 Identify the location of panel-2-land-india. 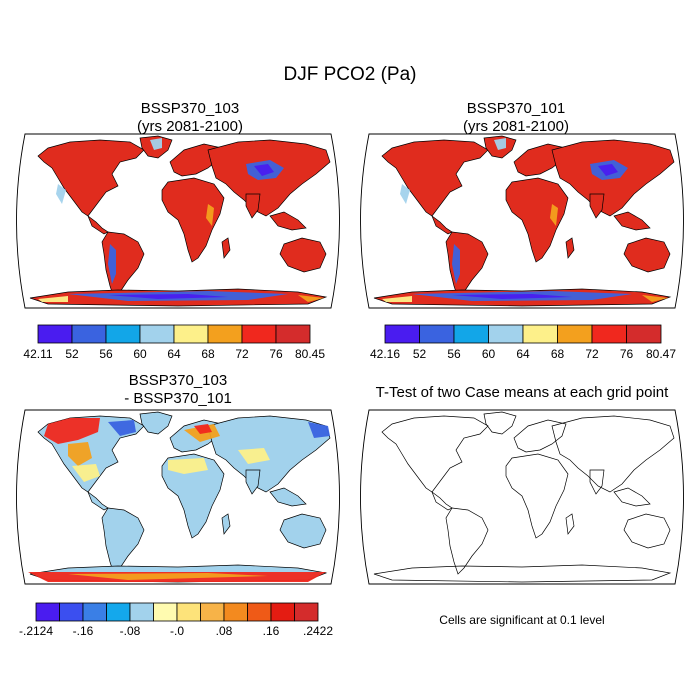
(597, 206).